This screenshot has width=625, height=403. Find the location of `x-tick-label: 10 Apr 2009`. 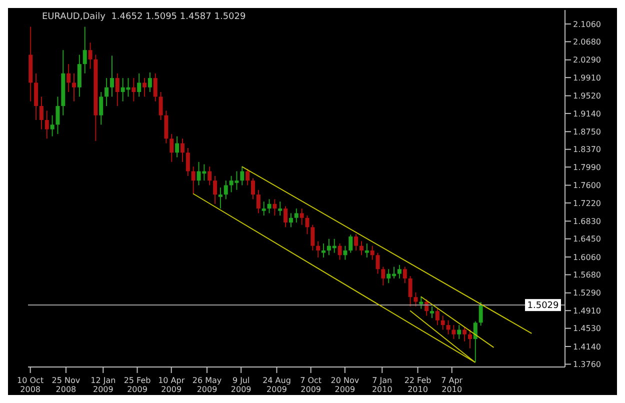

x-tick-label: 10 Apr 2009 is located at coordinates (172, 385).